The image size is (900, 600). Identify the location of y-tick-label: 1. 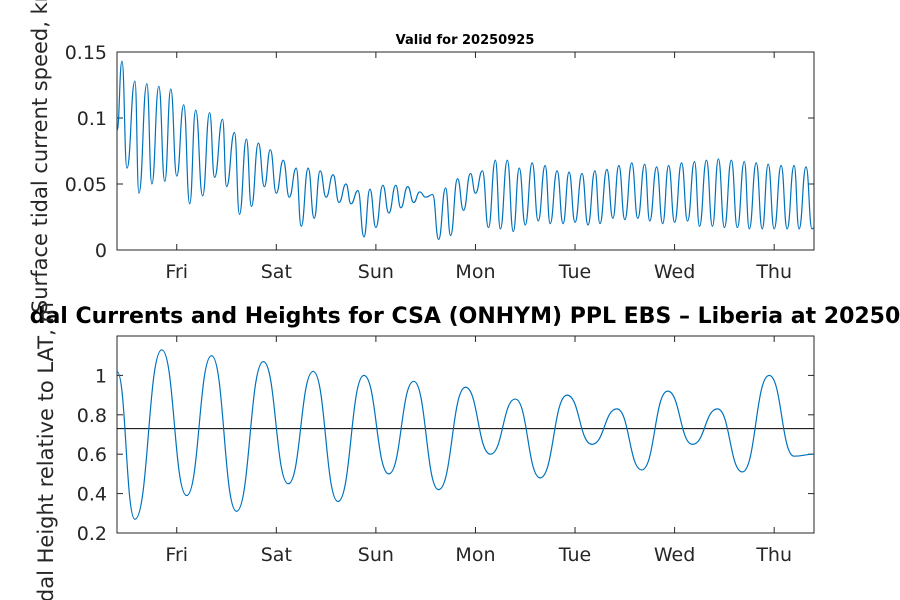
(101, 376).